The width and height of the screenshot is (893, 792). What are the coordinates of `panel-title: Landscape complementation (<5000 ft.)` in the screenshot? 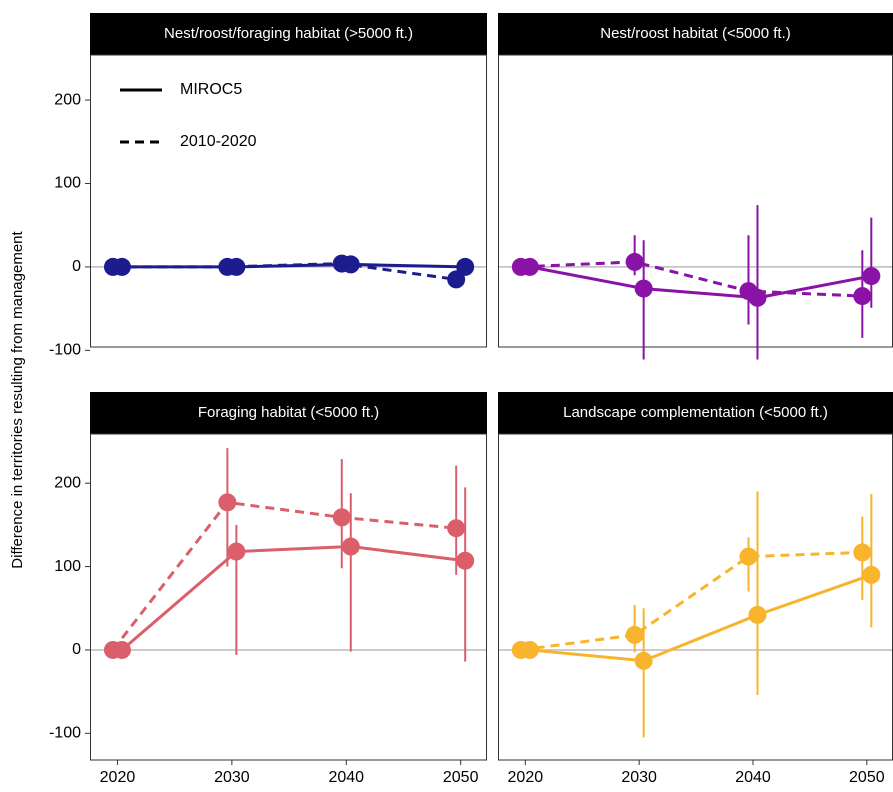 It's located at (695, 412).